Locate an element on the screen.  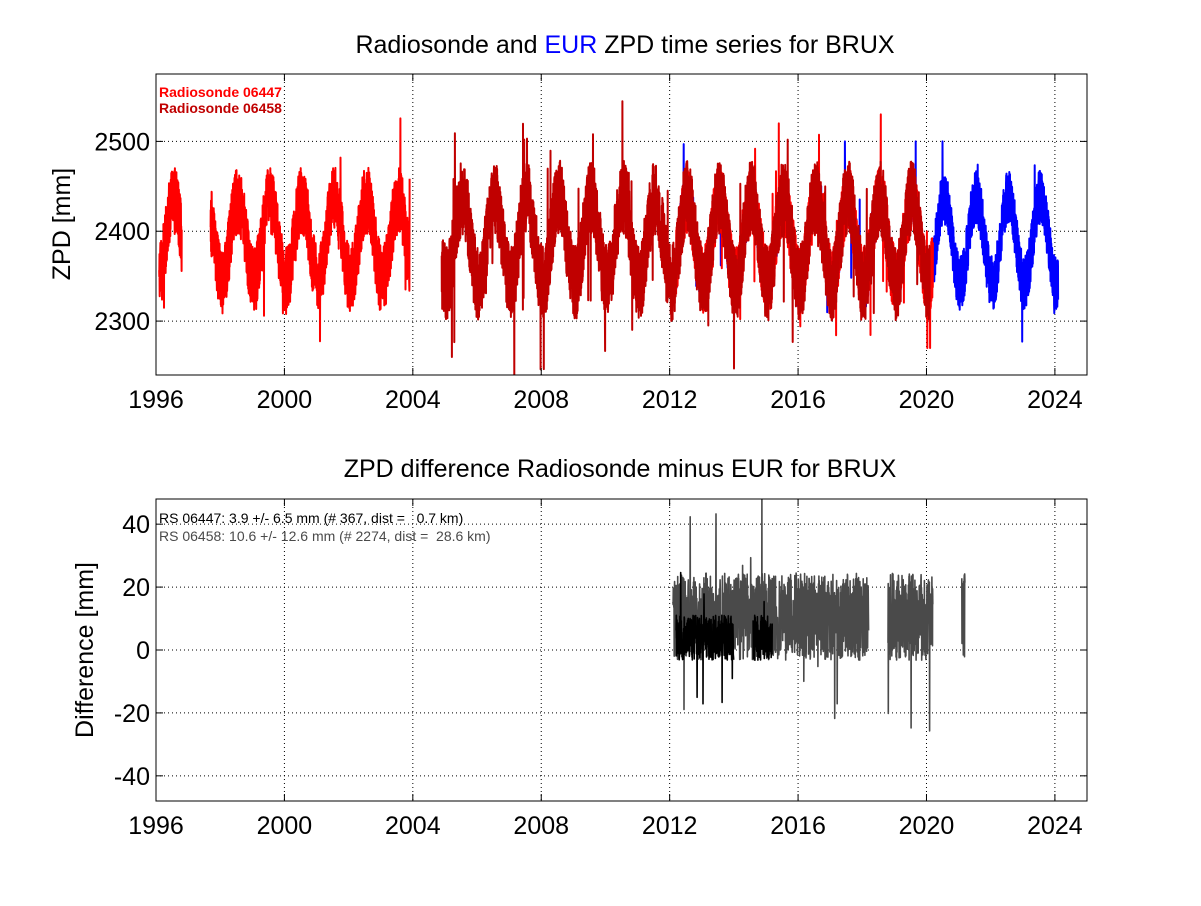
y-tick-label: -20 is located at coordinates (132, 714).